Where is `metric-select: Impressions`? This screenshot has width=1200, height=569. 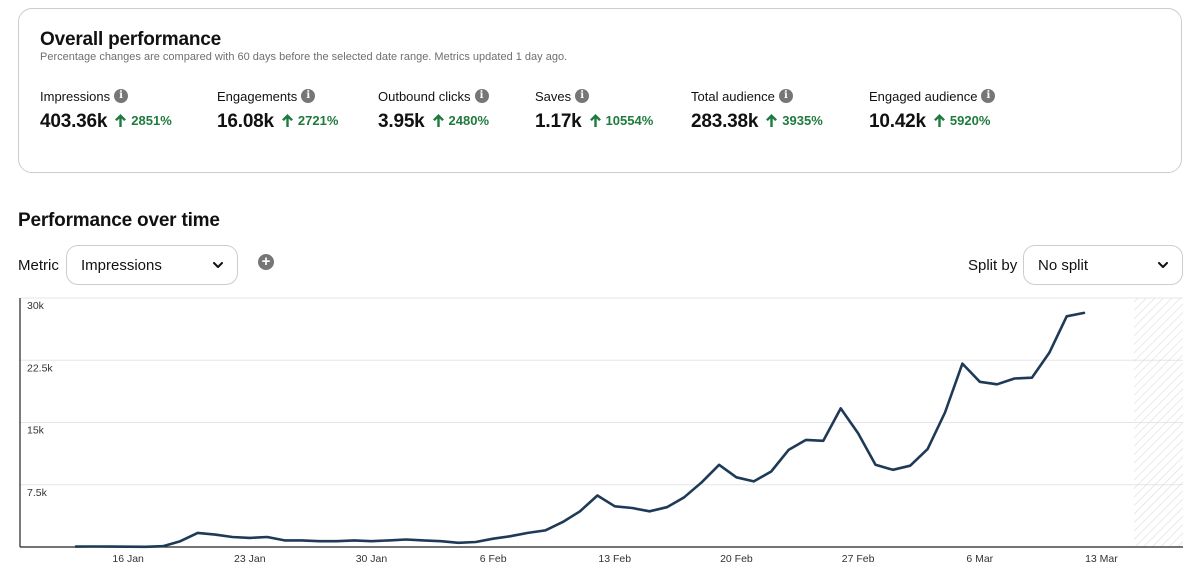
metric-select: Impressions is located at coordinates (152, 265).